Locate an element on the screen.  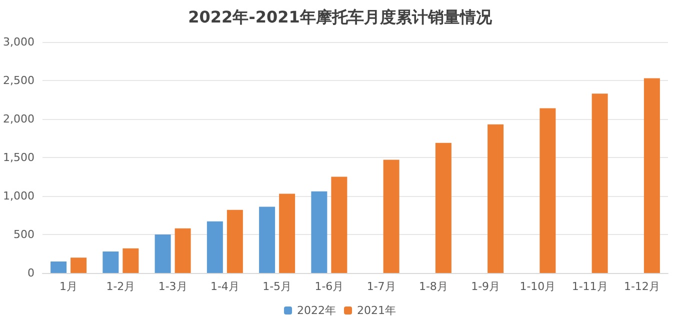
legend-label: 2022年 is located at coordinates (316, 310).